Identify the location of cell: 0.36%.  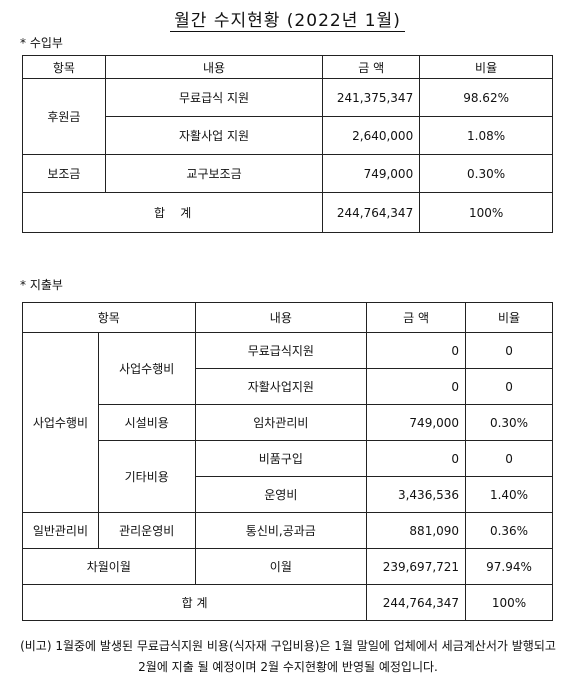
(509, 530).